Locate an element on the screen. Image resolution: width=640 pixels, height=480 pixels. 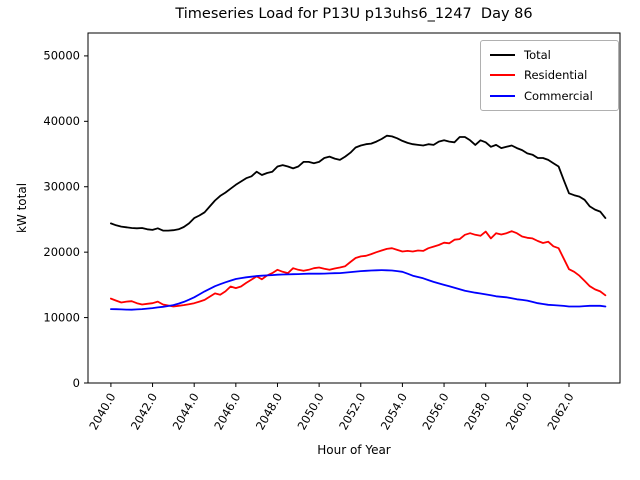
x-tick-label: 2056.0 is located at coordinates (435, 412).